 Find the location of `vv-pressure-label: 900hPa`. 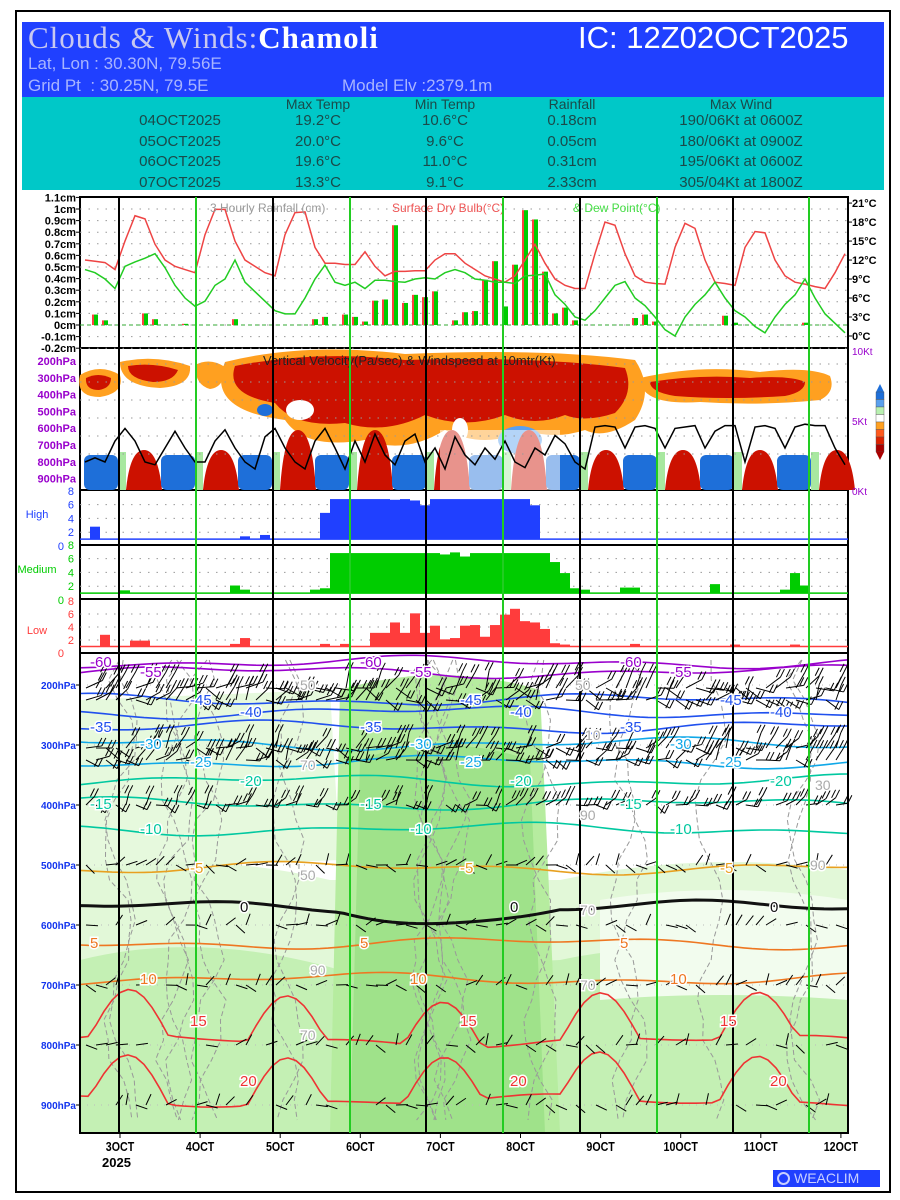

vv-pressure-label: 900hPa is located at coordinates (56, 480).